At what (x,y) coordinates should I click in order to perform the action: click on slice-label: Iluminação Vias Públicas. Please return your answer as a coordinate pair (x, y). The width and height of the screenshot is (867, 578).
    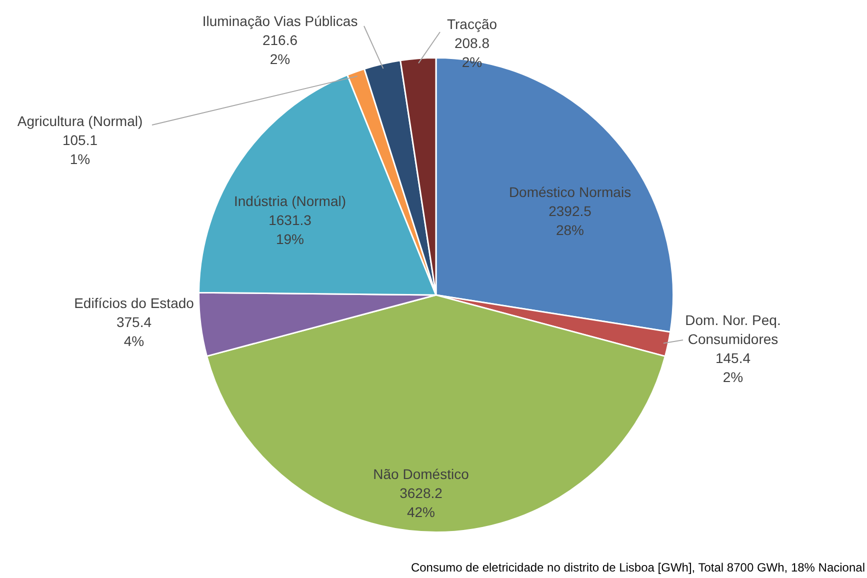
    Looking at the image, I should click on (280, 20).